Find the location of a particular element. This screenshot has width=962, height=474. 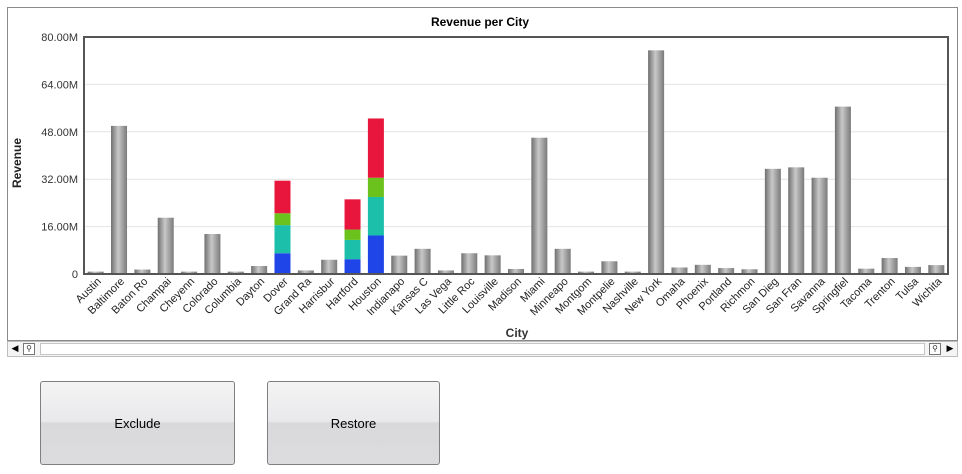

x-axis-label: City is located at coordinates (517, 333).